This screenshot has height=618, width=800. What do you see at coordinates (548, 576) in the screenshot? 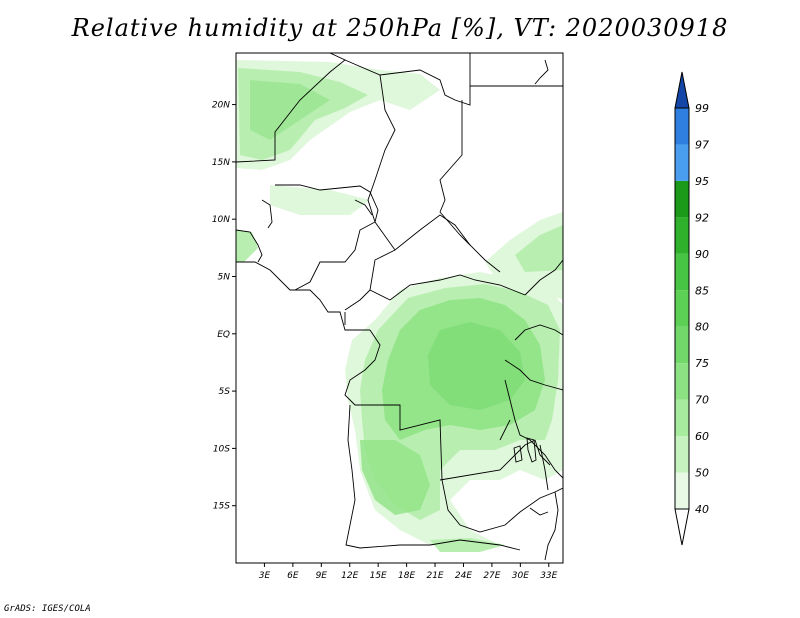
I see `lon-tick-label: 33E` at bounding box center [548, 576].